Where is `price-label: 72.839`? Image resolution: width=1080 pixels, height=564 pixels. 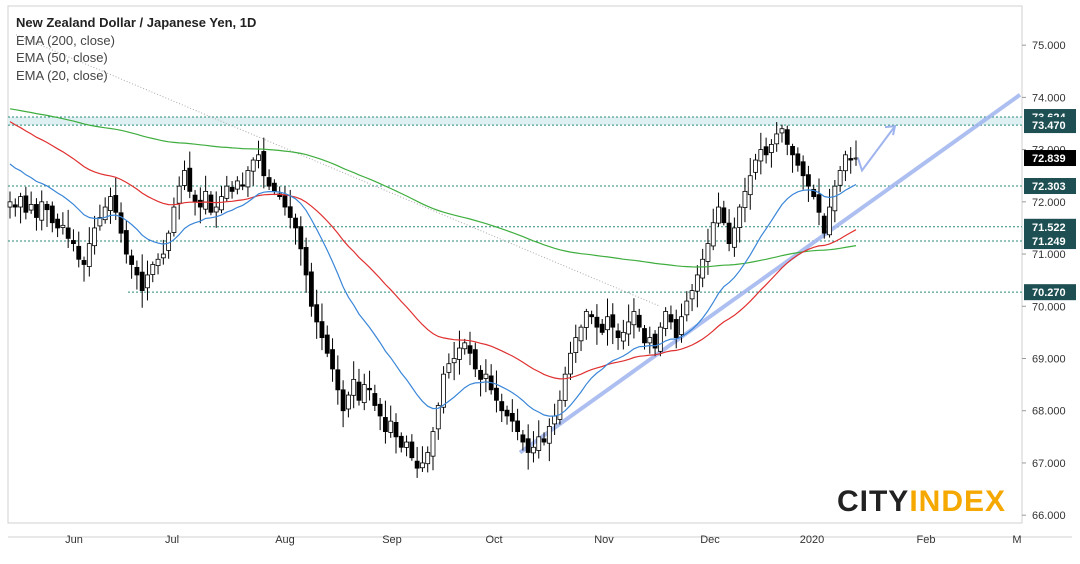
price-label: 72.839 is located at coordinates (1049, 159).